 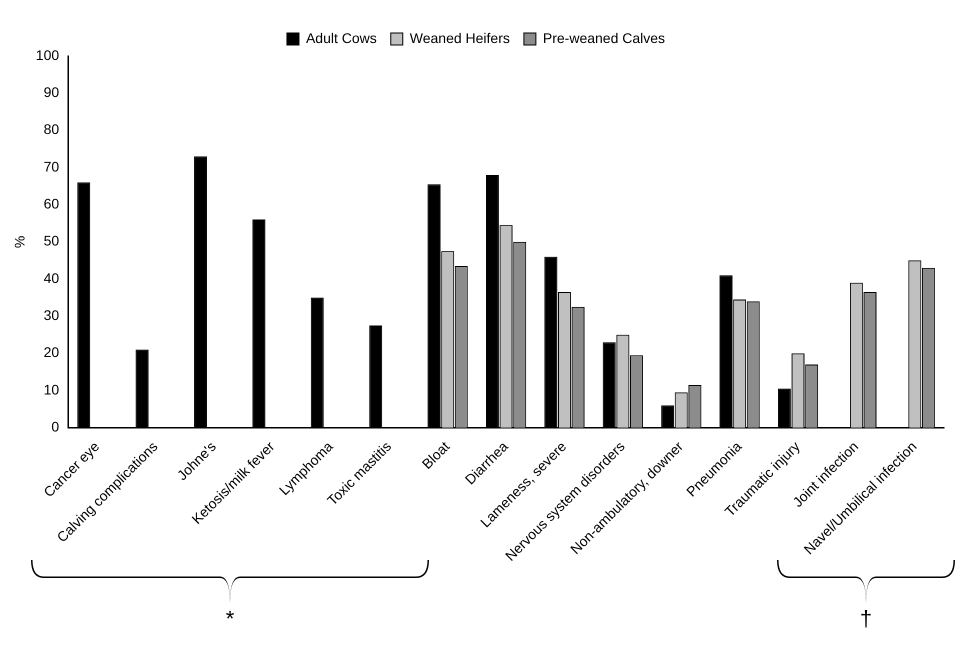 I want to click on y-tick-label: 100, so click(x=48, y=54).